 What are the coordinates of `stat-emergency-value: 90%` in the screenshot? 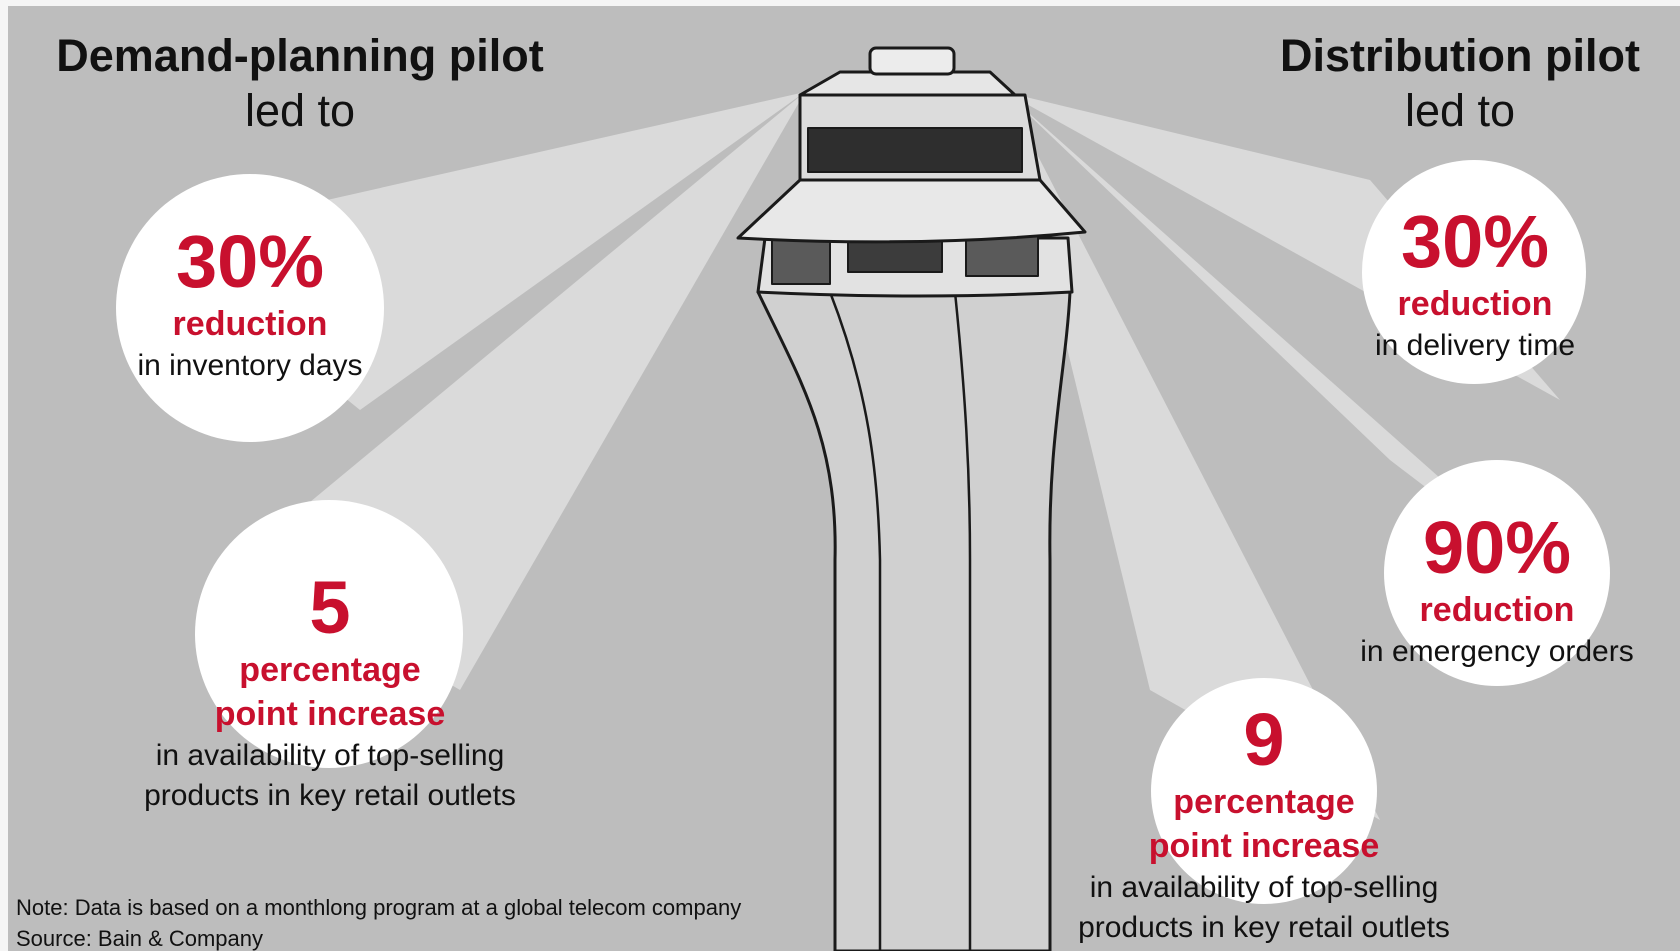 It's located at (1497, 547).